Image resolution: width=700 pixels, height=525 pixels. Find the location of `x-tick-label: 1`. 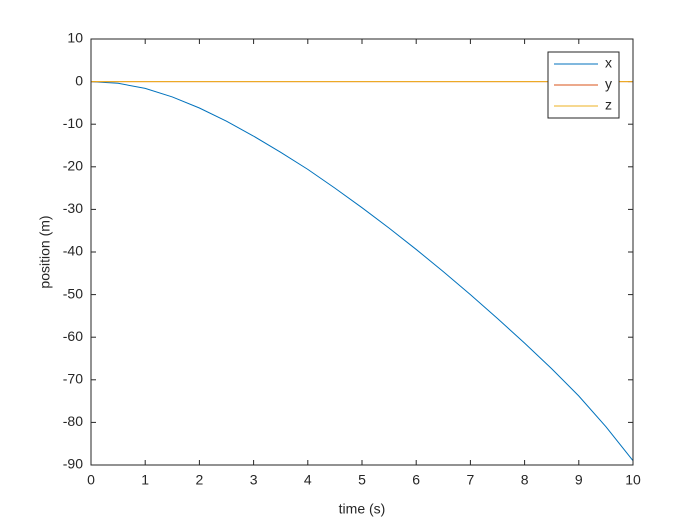

x-tick-label: 1 is located at coordinates (145, 480).